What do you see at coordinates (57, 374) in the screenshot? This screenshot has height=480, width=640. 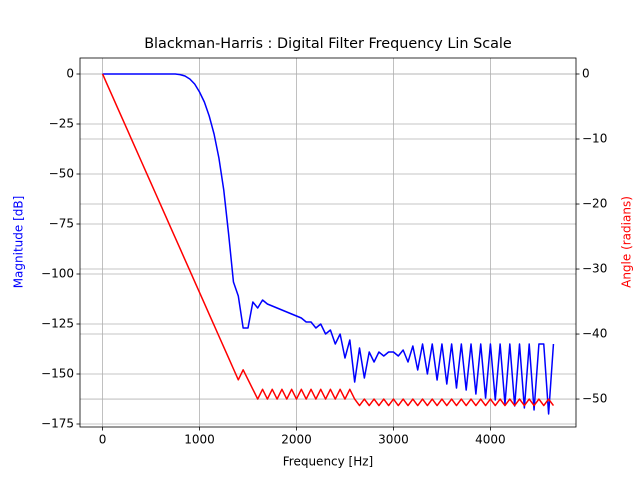 I see `y-tick-label: −150` at bounding box center [57, 374].